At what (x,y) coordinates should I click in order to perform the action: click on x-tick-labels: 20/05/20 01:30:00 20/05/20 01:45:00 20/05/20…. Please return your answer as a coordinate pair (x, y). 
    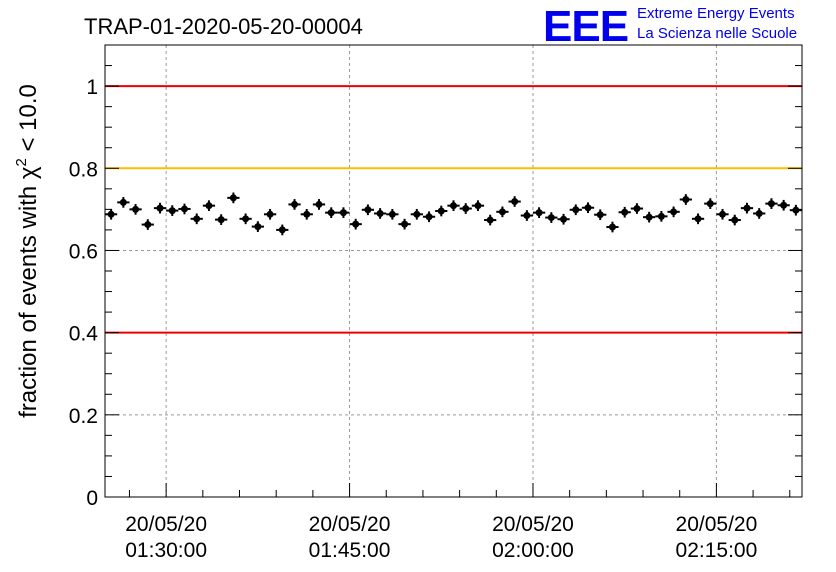
    Looking at the image, I should click on (441, 537).